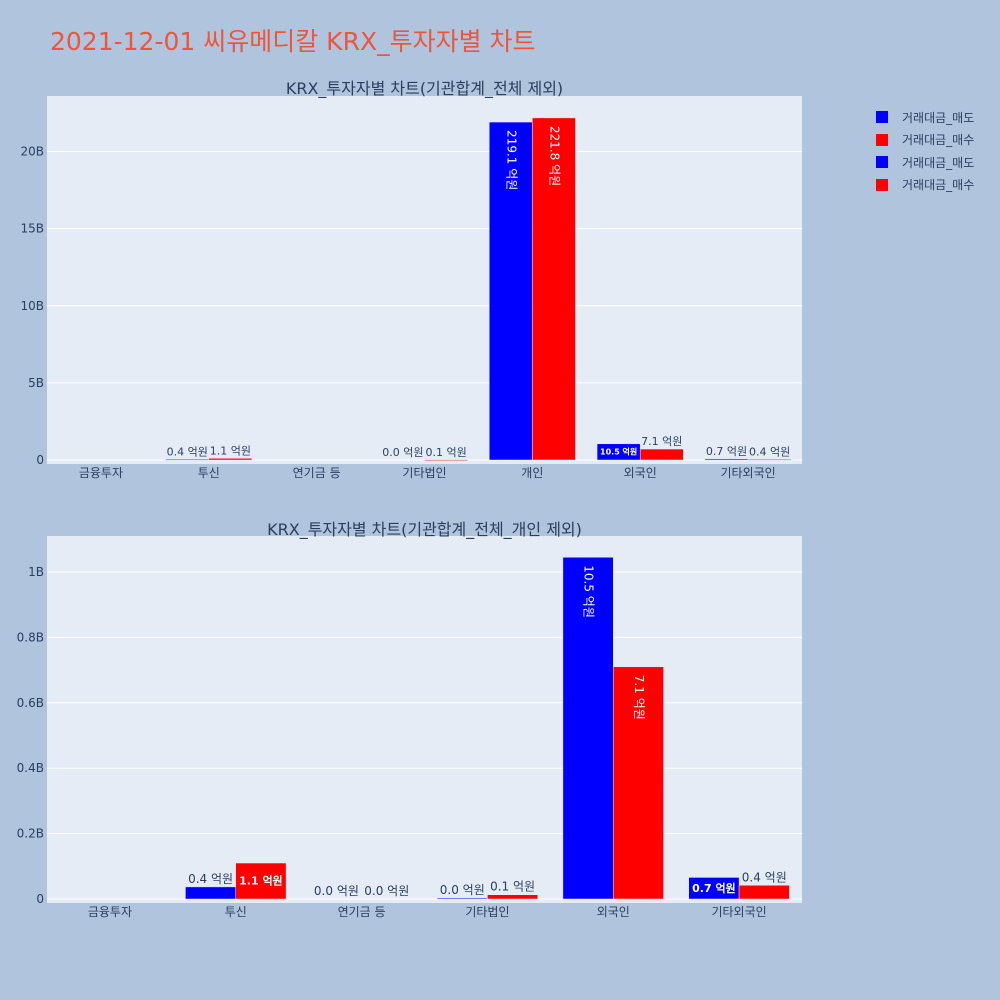 The height and width of the screenshot is (1000, 1000). I want to click on legend: 거래대금_매도 거래대금_매수 거래대금_매도 거래대금_매수, so click(925, 151).